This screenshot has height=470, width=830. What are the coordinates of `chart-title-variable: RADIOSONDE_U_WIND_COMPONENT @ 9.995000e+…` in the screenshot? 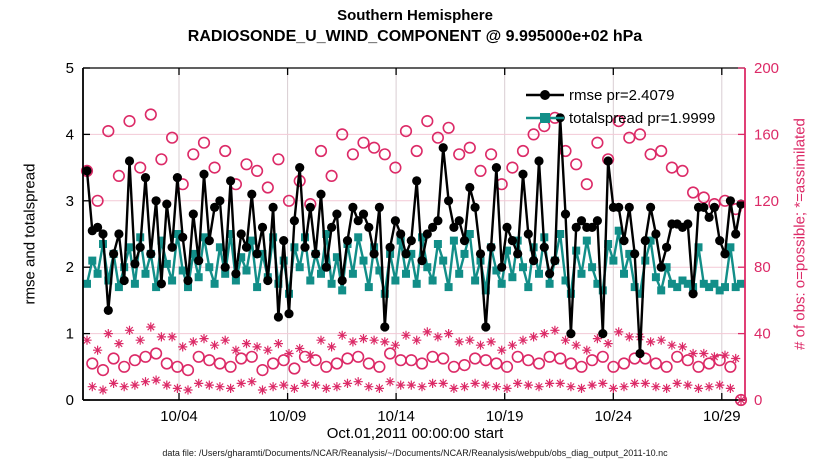 It's located at (415, 36).